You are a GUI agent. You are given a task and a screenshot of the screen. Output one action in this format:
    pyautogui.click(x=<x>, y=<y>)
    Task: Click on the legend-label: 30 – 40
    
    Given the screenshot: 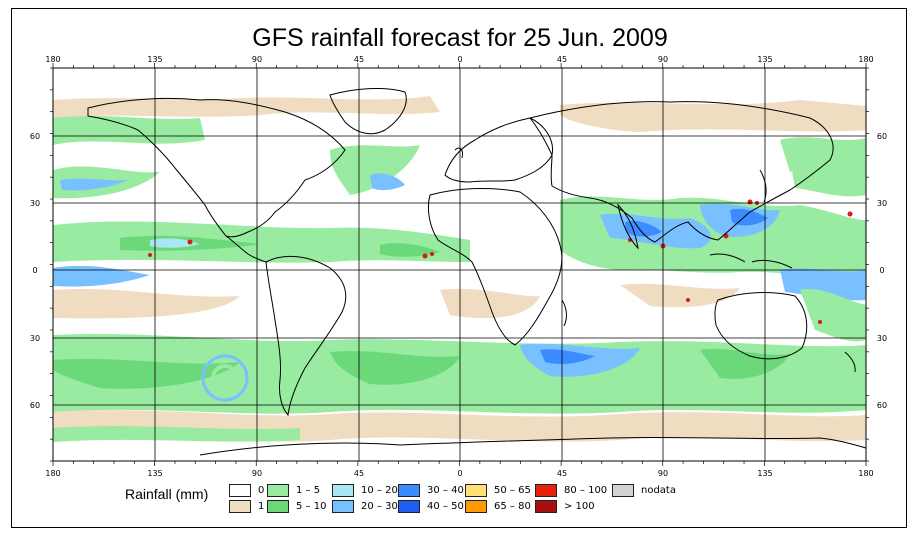 What is the action you would take?
    pyautogui.click(x=445, y=490)
    